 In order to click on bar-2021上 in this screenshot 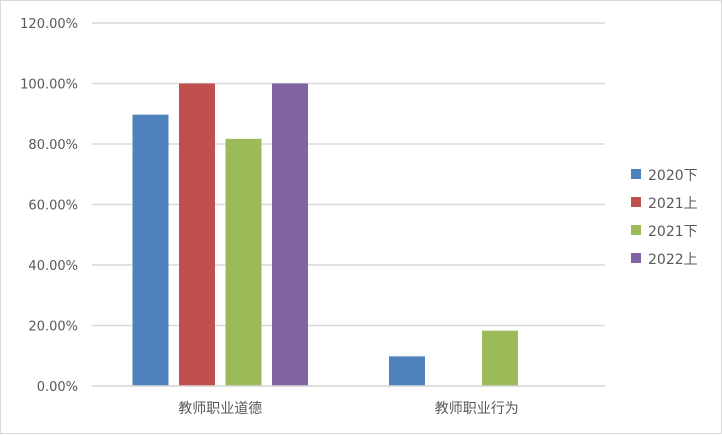, I will do `click(197, 234)`.